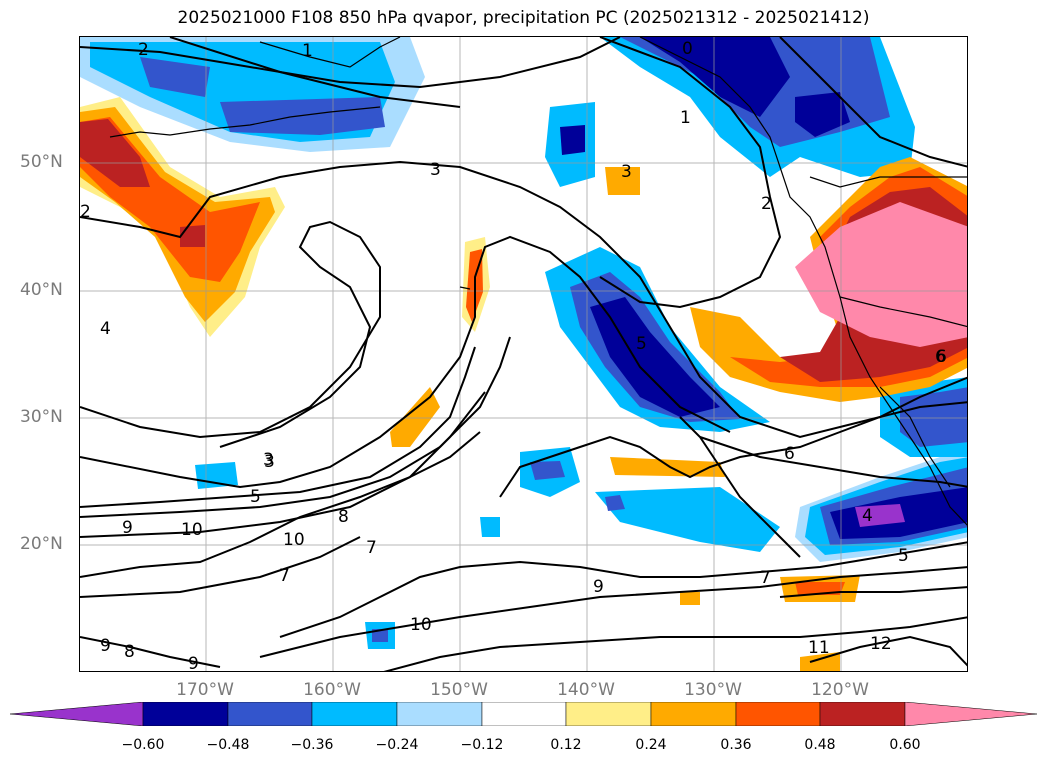 The height and width of the screenshot is (765, 1047). What do you see at coordinates (905, 745) in the screenshot?
I see `colorbar-tick: 0.60` at bounding box center [905, 745].